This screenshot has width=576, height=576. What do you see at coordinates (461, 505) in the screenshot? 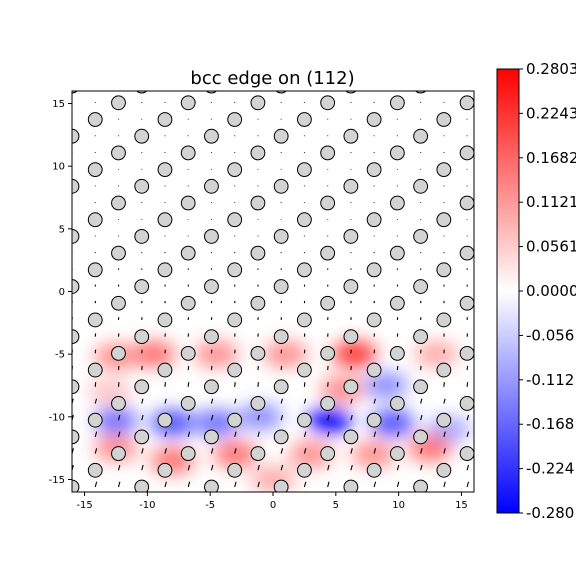
I see `x-tick-label: 15` at bounding box center [461, 505].